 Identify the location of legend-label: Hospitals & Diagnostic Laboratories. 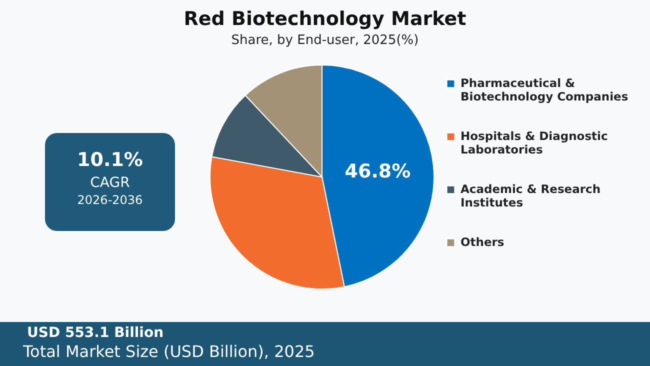
(534, 142).